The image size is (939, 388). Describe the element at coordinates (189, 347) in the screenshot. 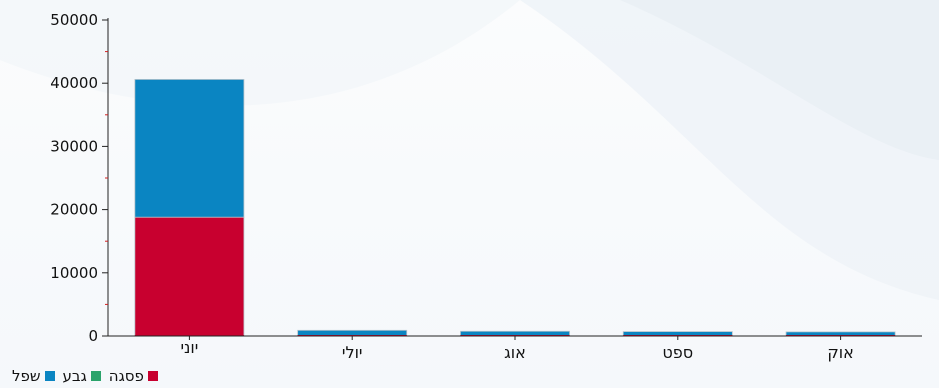

I see `x-tick-label: יוני` at that location.